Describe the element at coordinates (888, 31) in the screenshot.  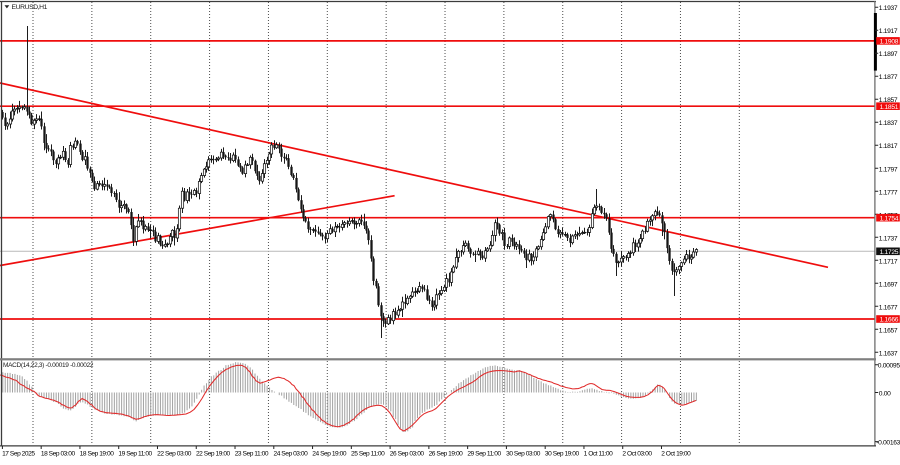
I see `svg-text: 1.1917` at that location.